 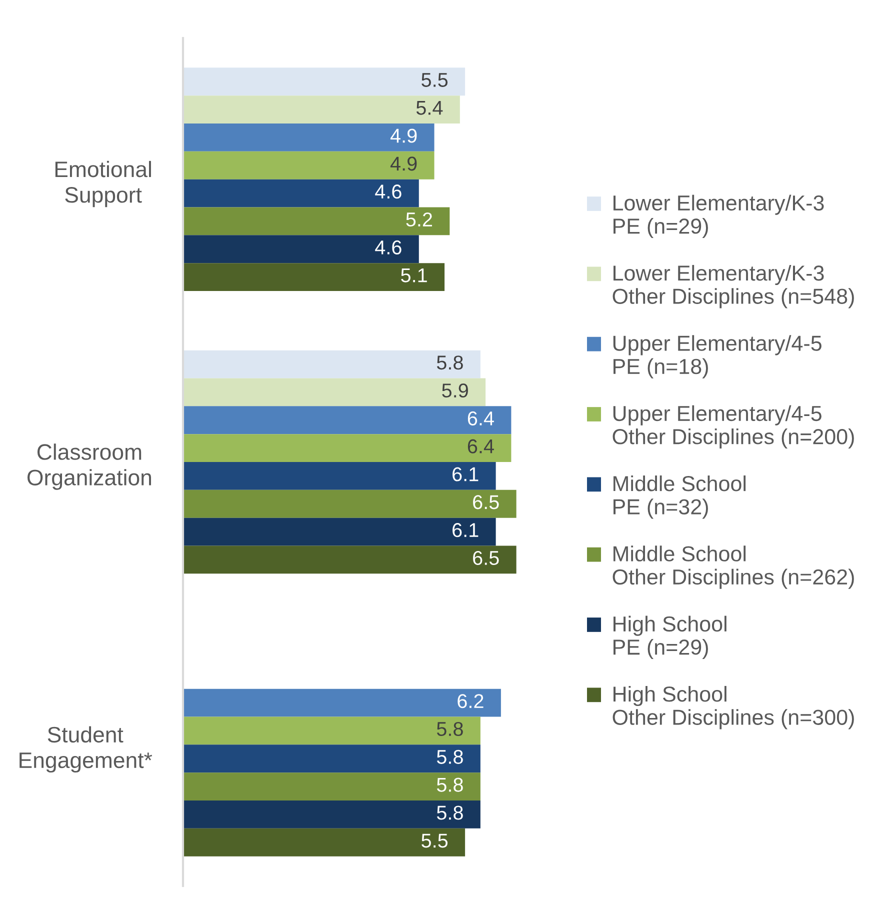 I want to click on legend-label: Lower Elementary/K-3 Other Disciplines (n=548), so click(x=733, y=286).